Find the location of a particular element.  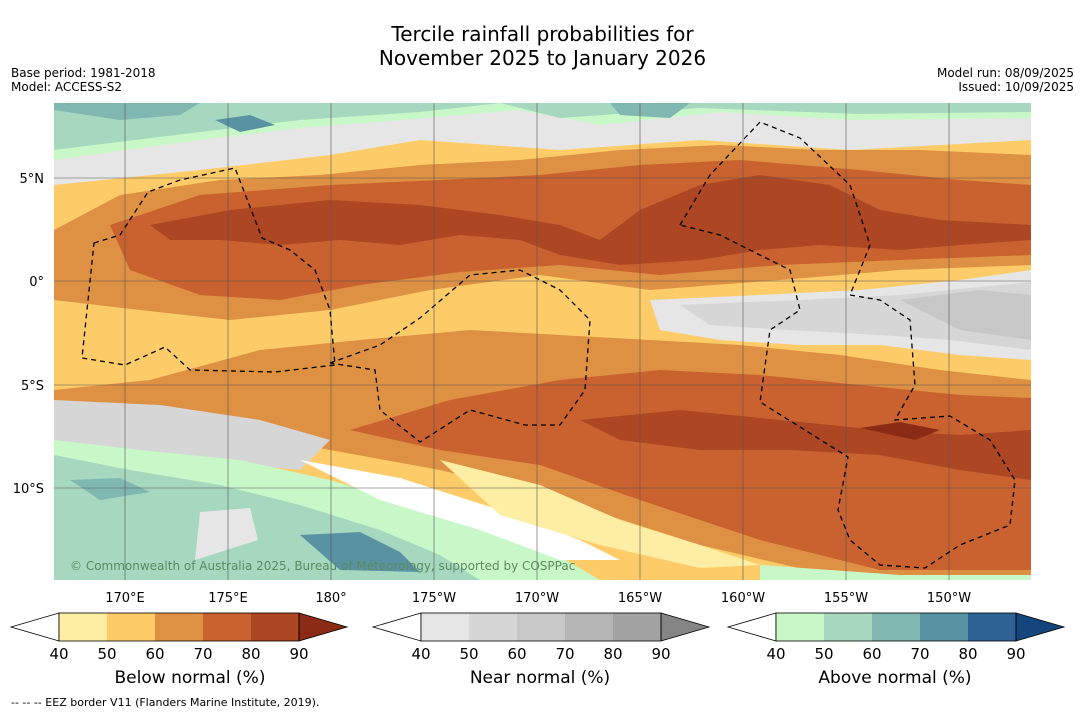

colorbars: 40 50 60 70 80 90 40 50 60 70 80 90 40 50 60 70 80 90 is located at coordinates (537, 637).